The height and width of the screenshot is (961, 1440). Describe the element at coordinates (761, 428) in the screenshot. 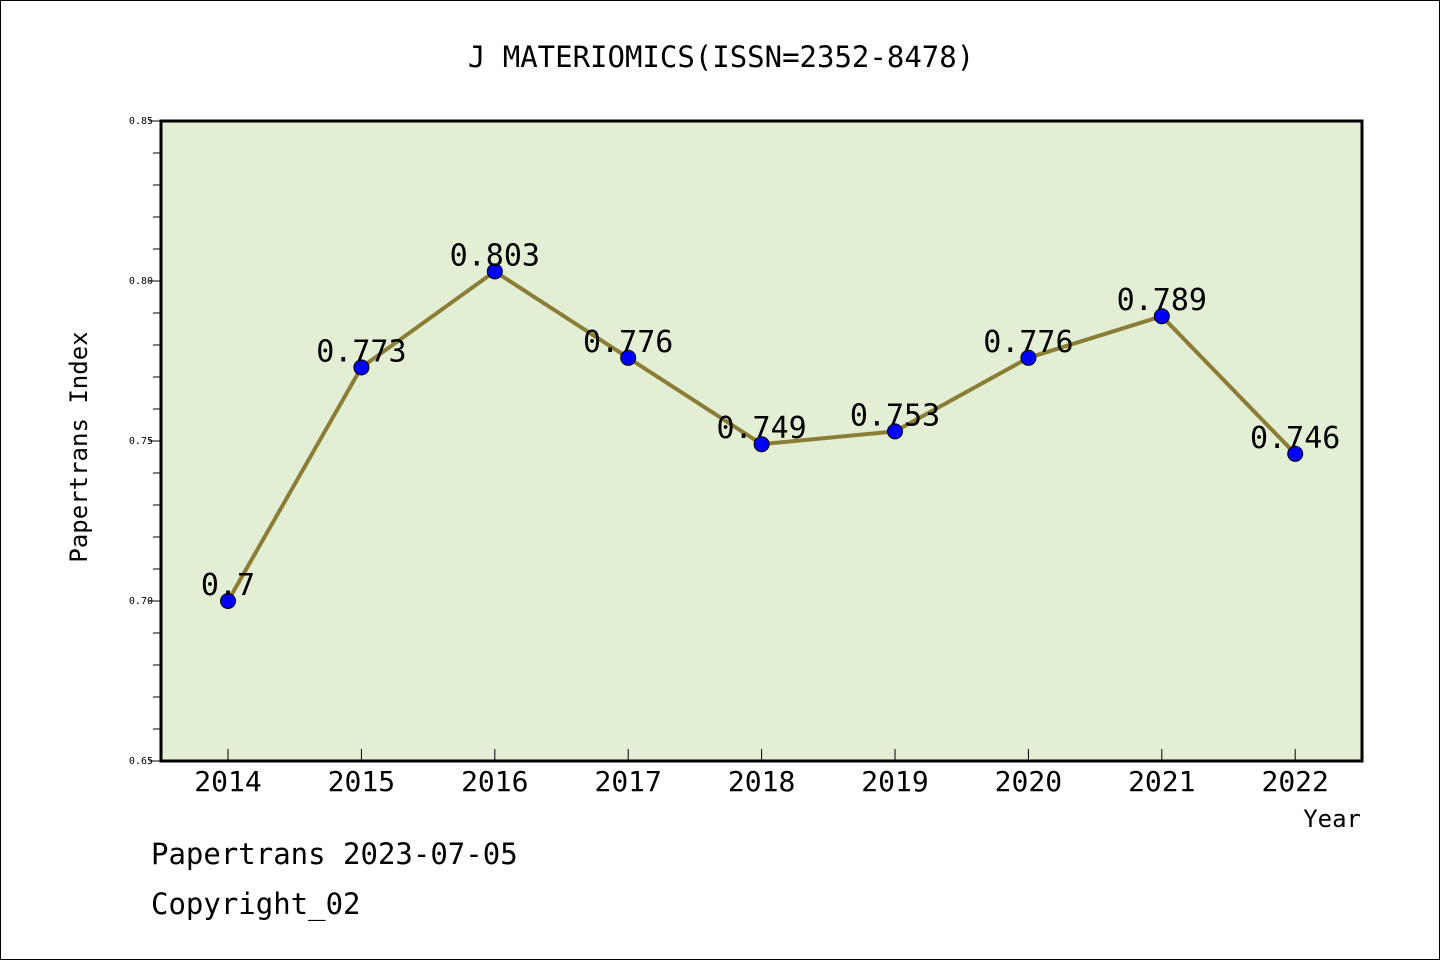

I see `data-label: 0.749` at that location.